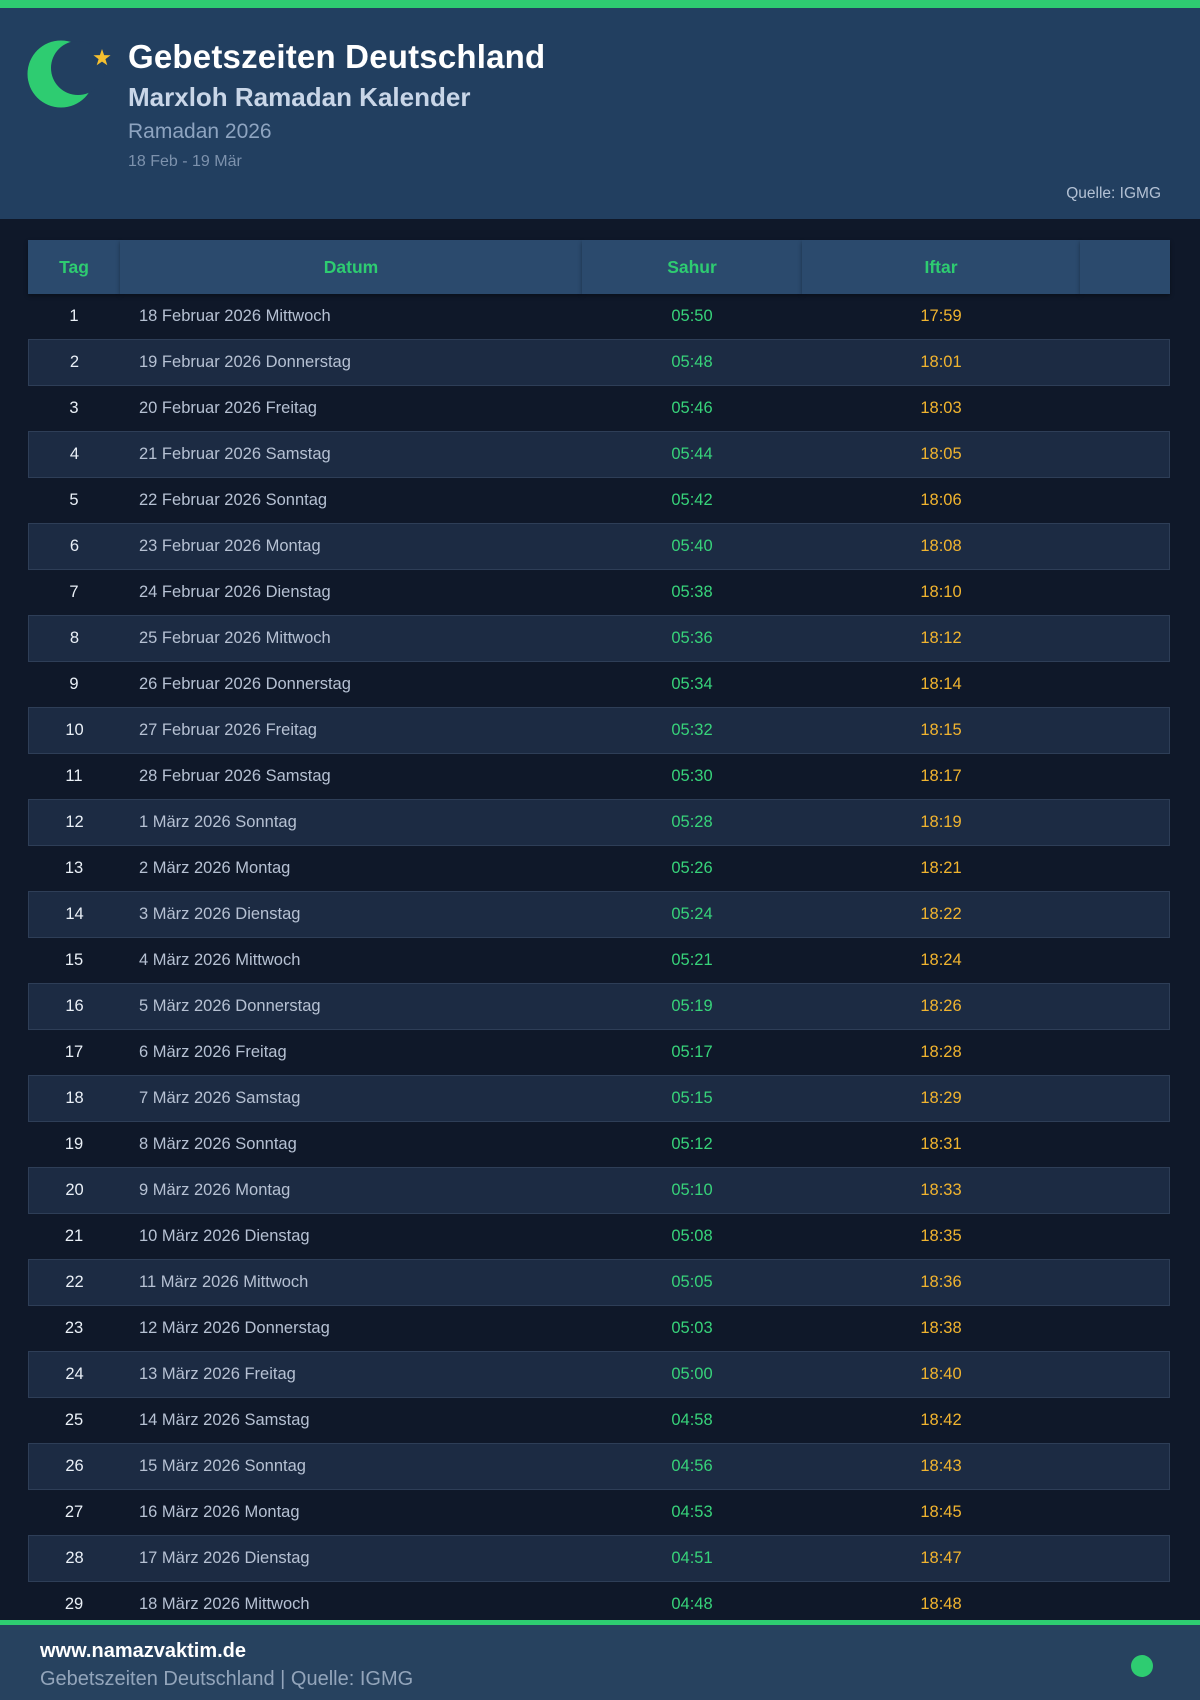 This screenshot has width=1200, height=1700. I want to click on table-header: Tag Datum Sahur Iftar, so click(599, 267).